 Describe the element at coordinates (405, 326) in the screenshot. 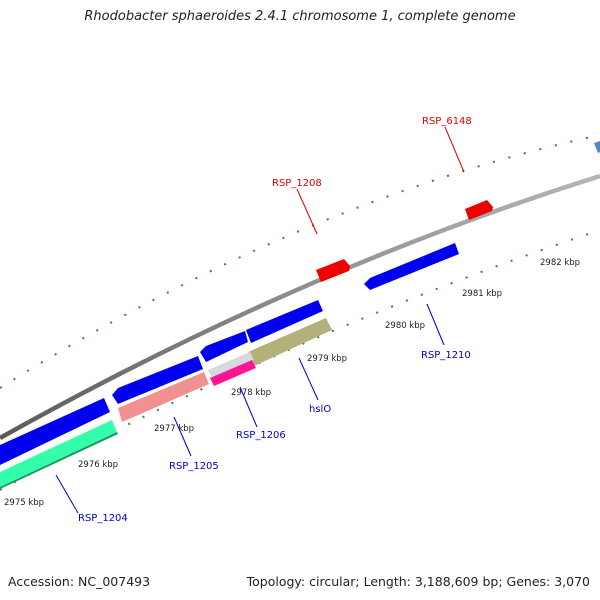

I see `tick-label-2980: 2980 kbp` at that location.